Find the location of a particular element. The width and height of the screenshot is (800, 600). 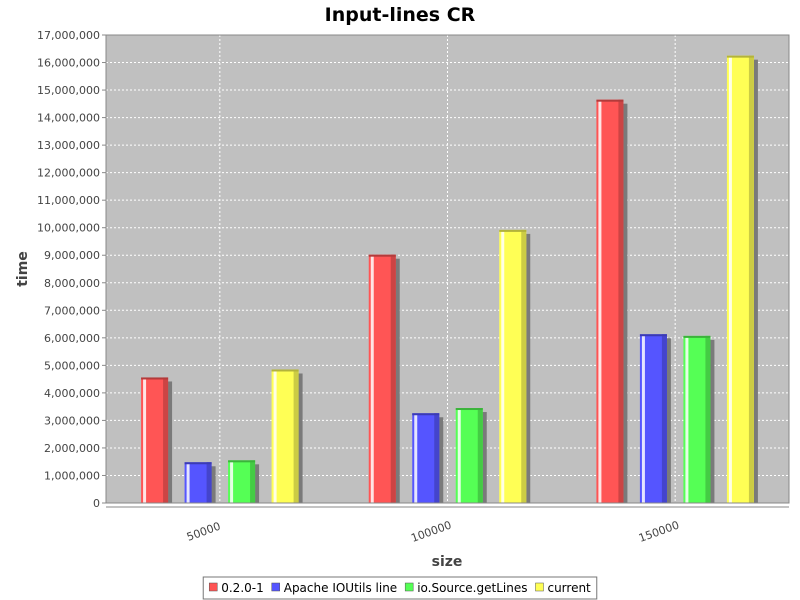

y-tick-label: 12,000,000 is located at coordinates (68, 173).